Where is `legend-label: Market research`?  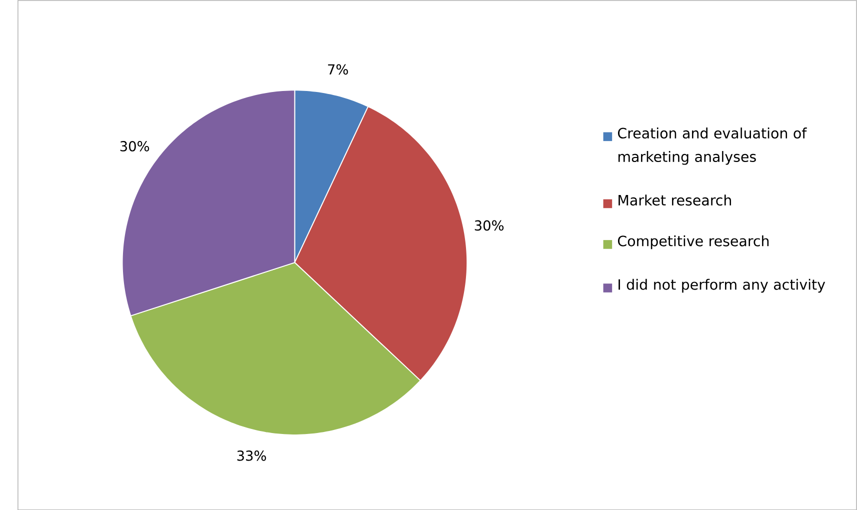 legend-label: Market research is located at coordinates (675, 200).